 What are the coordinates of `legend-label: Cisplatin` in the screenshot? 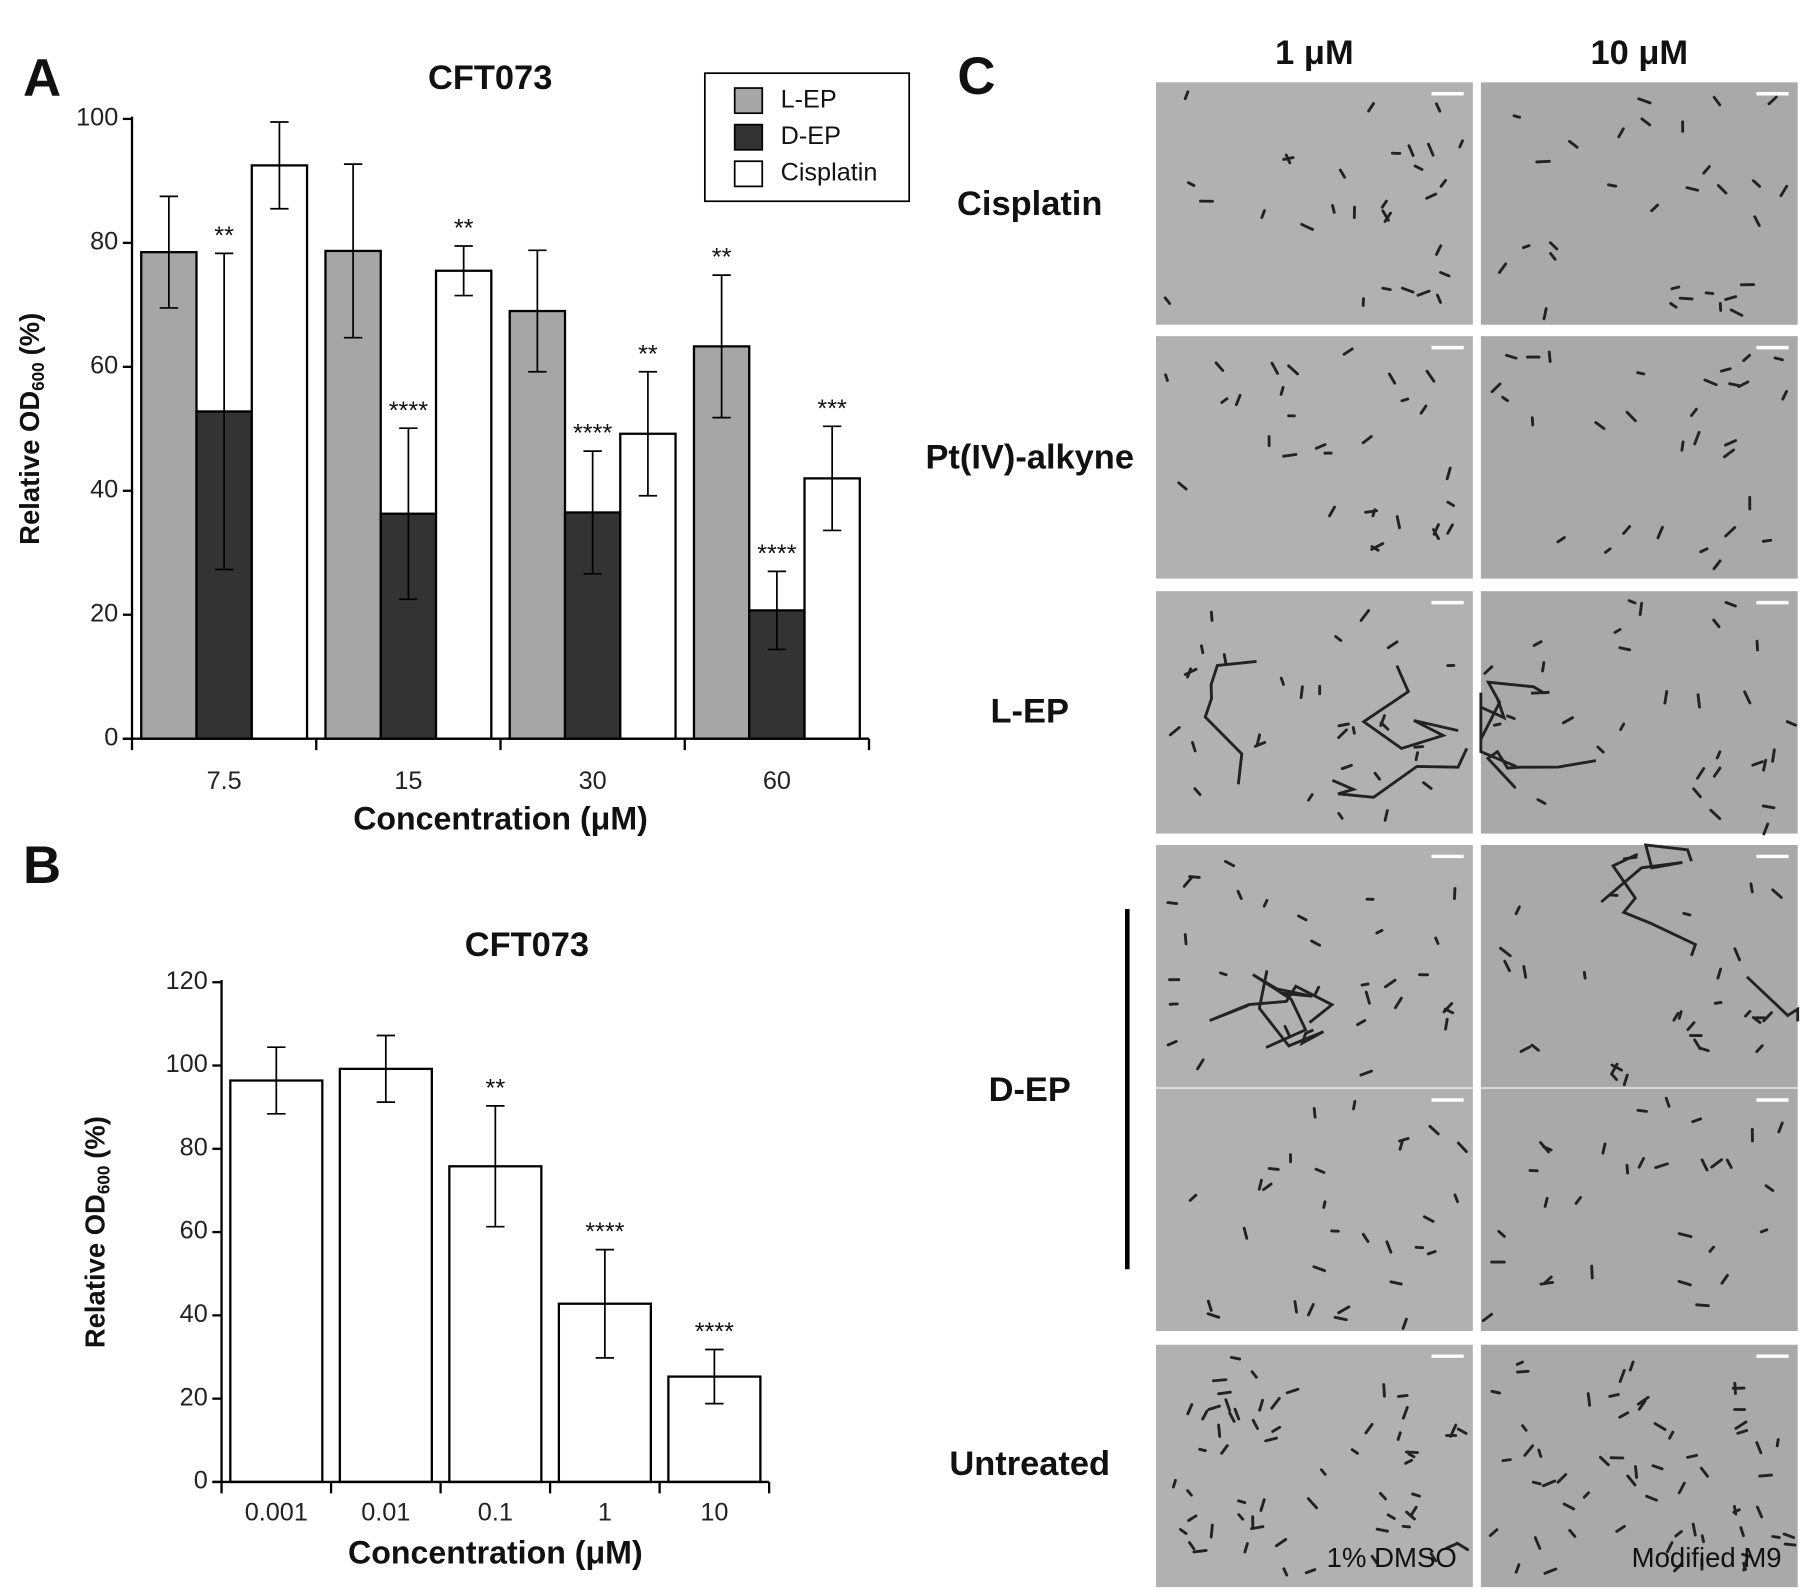 It's located at (829, 172).